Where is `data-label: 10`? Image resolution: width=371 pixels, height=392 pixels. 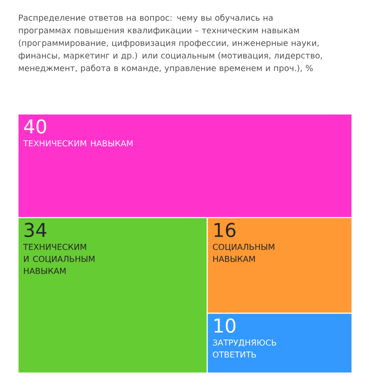
data-label: 10 is located at coordinates (225, 325).